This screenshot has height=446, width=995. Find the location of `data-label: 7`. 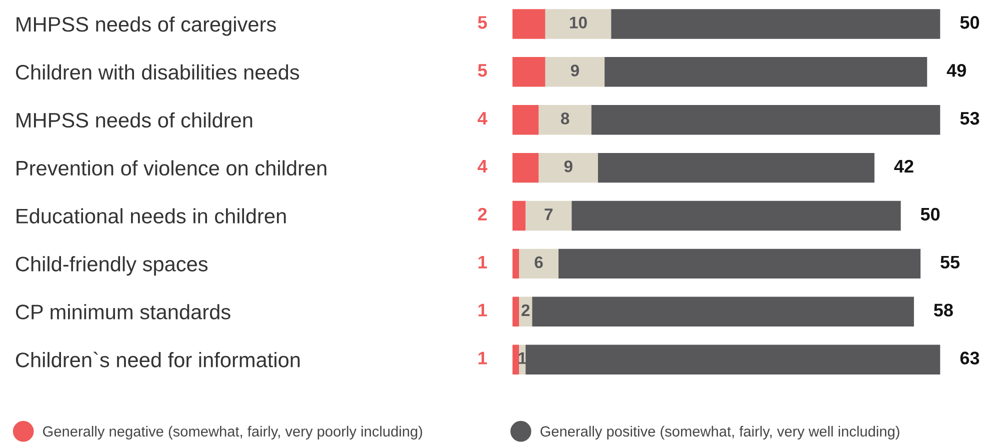

data-label: 7 is located at coordinates (548, 214).